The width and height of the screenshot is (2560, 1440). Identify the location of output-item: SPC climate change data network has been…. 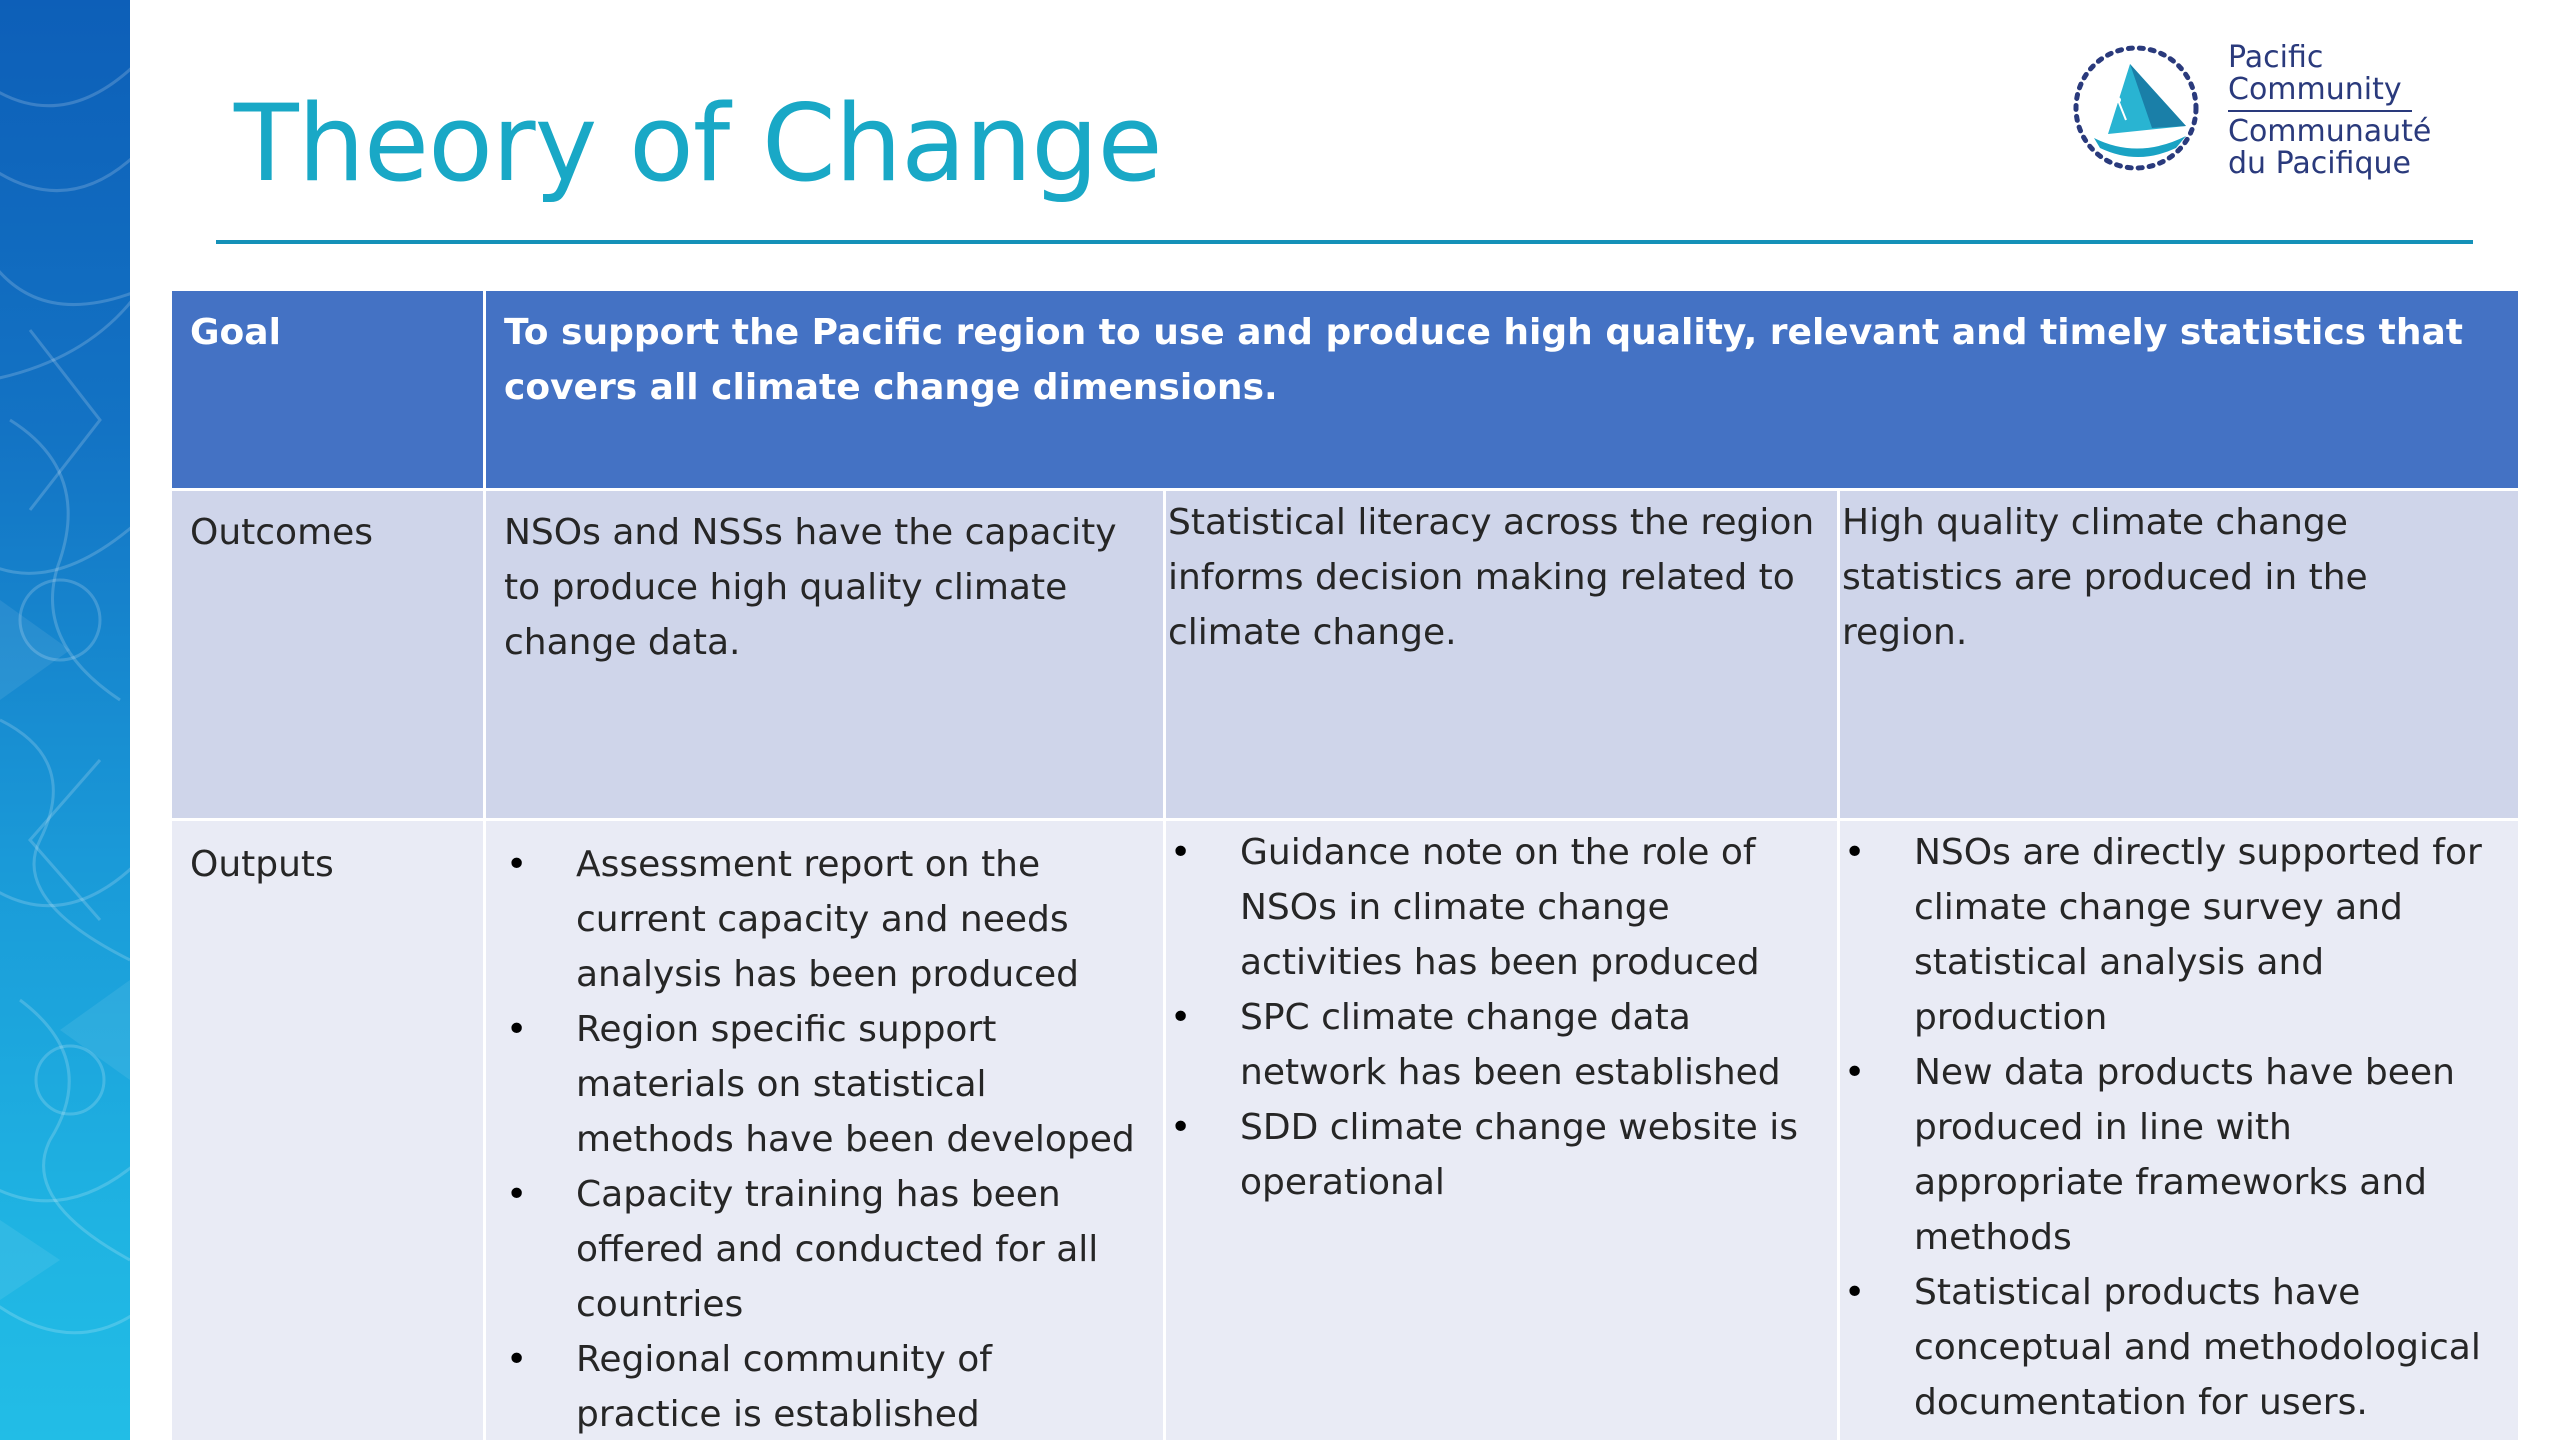
(1493, 1045).